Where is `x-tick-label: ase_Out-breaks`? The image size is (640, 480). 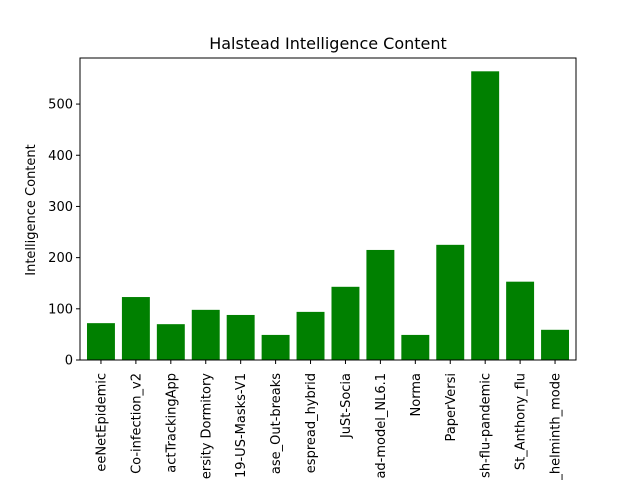 x-tick-label: ase_Out-breaks is located at coordinates (276, 423).